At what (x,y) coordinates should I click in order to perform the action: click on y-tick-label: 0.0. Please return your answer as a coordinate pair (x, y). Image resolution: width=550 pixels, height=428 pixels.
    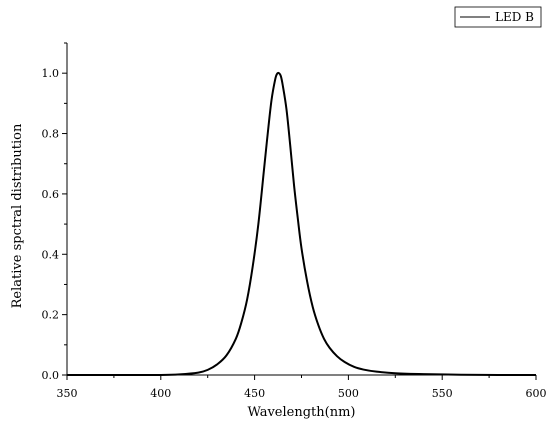
    Looking at the image, I should click on (51, 375).